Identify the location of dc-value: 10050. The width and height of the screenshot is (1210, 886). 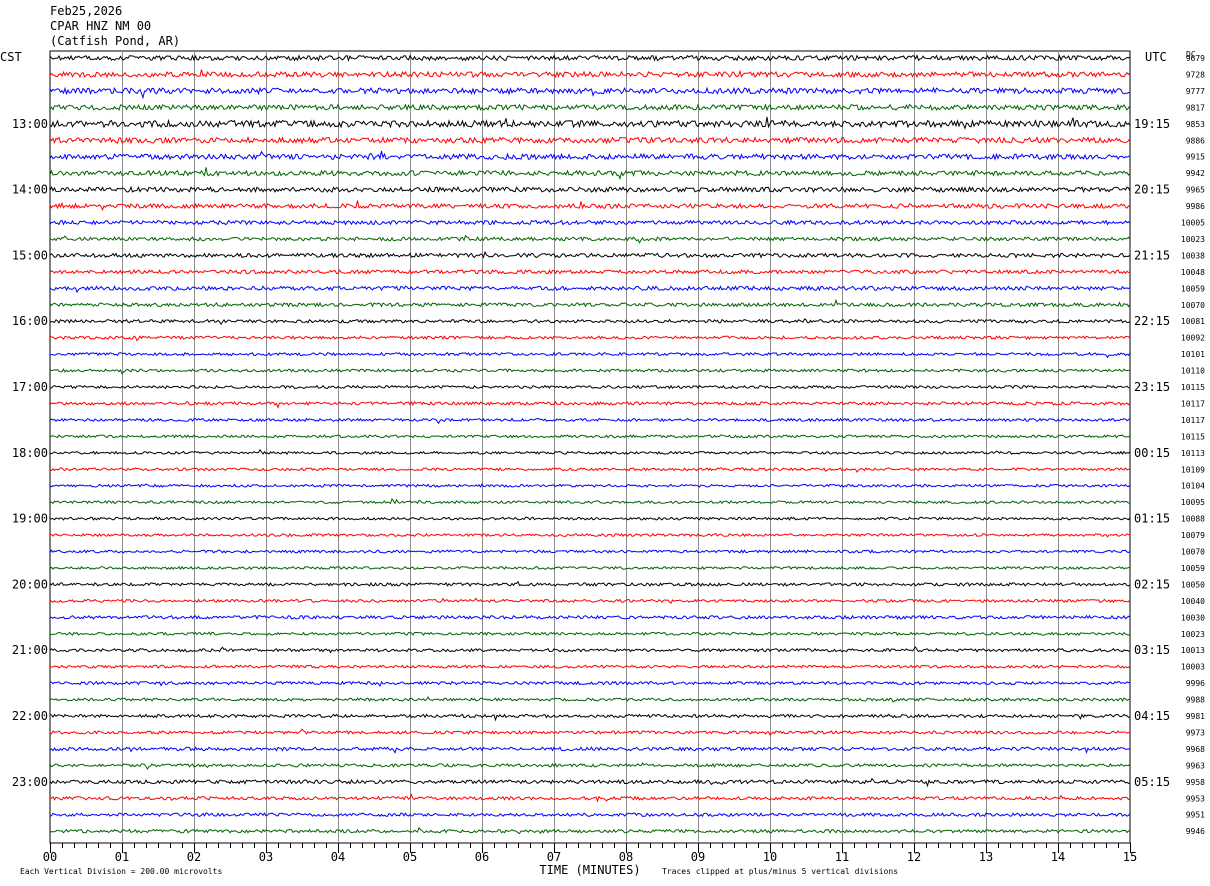
(1193, 584).